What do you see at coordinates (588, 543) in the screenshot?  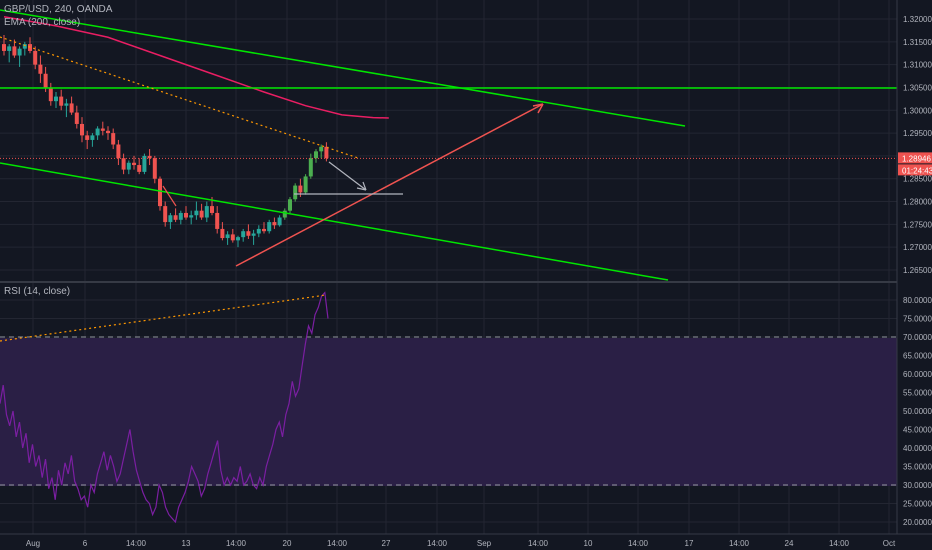 I see `time-tick-label: 10` at bounding box center [588, 543].